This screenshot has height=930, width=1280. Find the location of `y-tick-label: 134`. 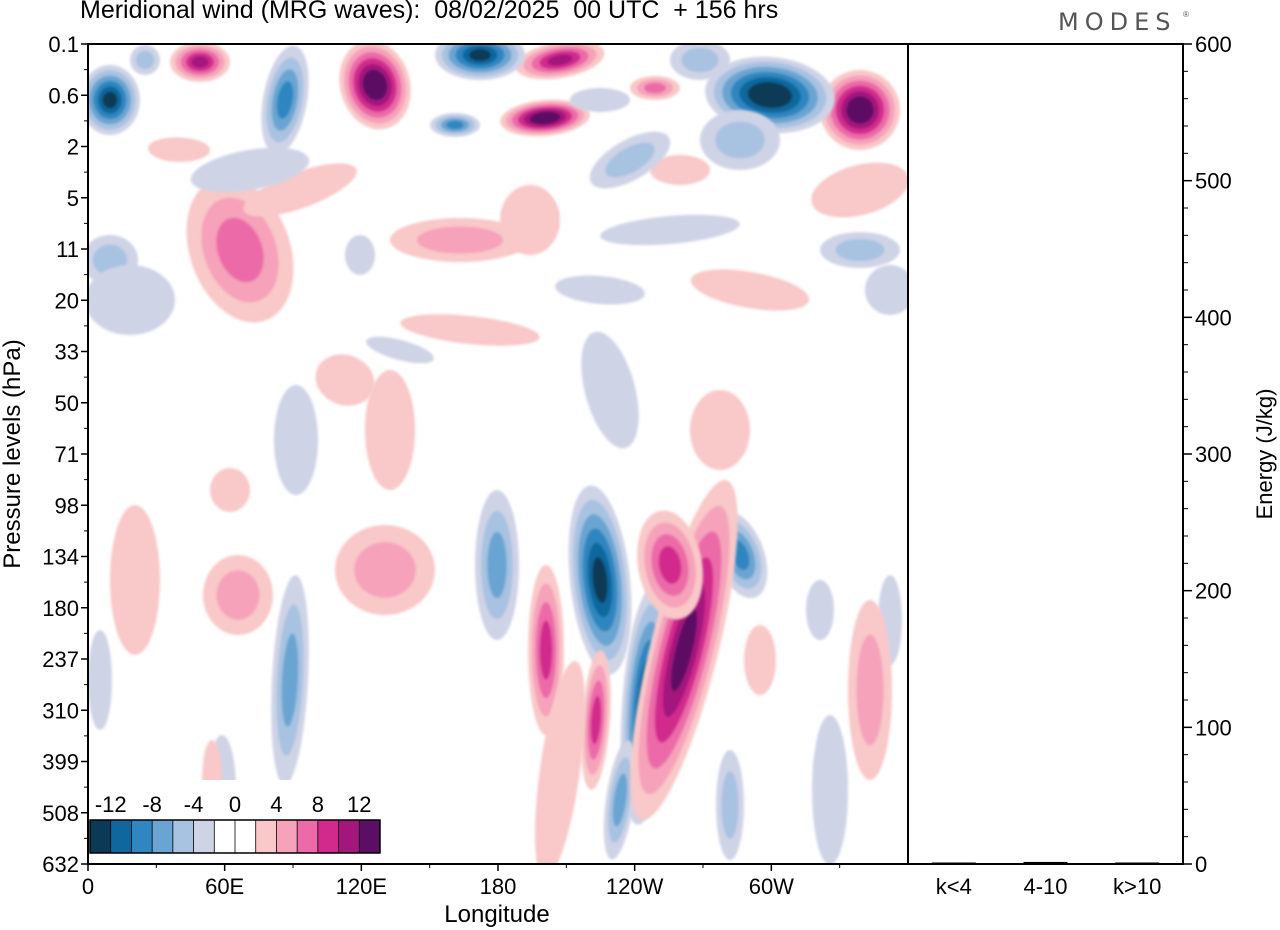

y-tick-label: 134 is located at coordinates (60, 557).